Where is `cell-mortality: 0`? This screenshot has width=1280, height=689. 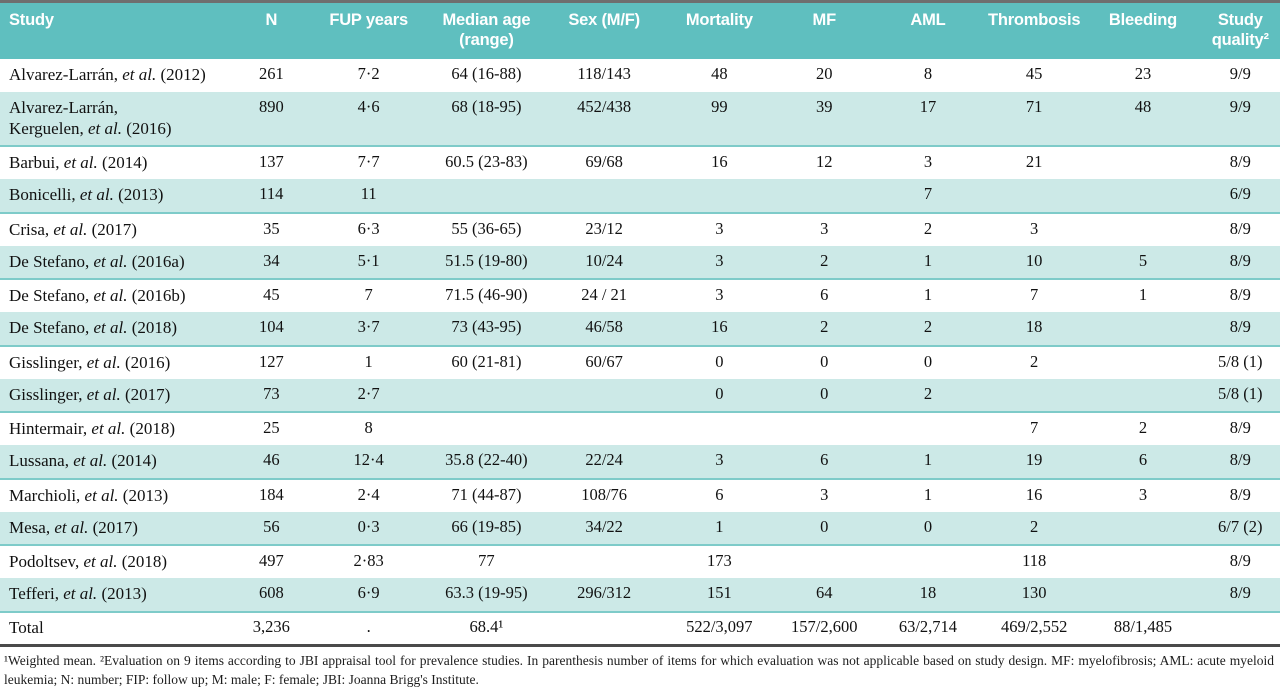
cell-mortality: 0 is located at coordinates (719, 361).